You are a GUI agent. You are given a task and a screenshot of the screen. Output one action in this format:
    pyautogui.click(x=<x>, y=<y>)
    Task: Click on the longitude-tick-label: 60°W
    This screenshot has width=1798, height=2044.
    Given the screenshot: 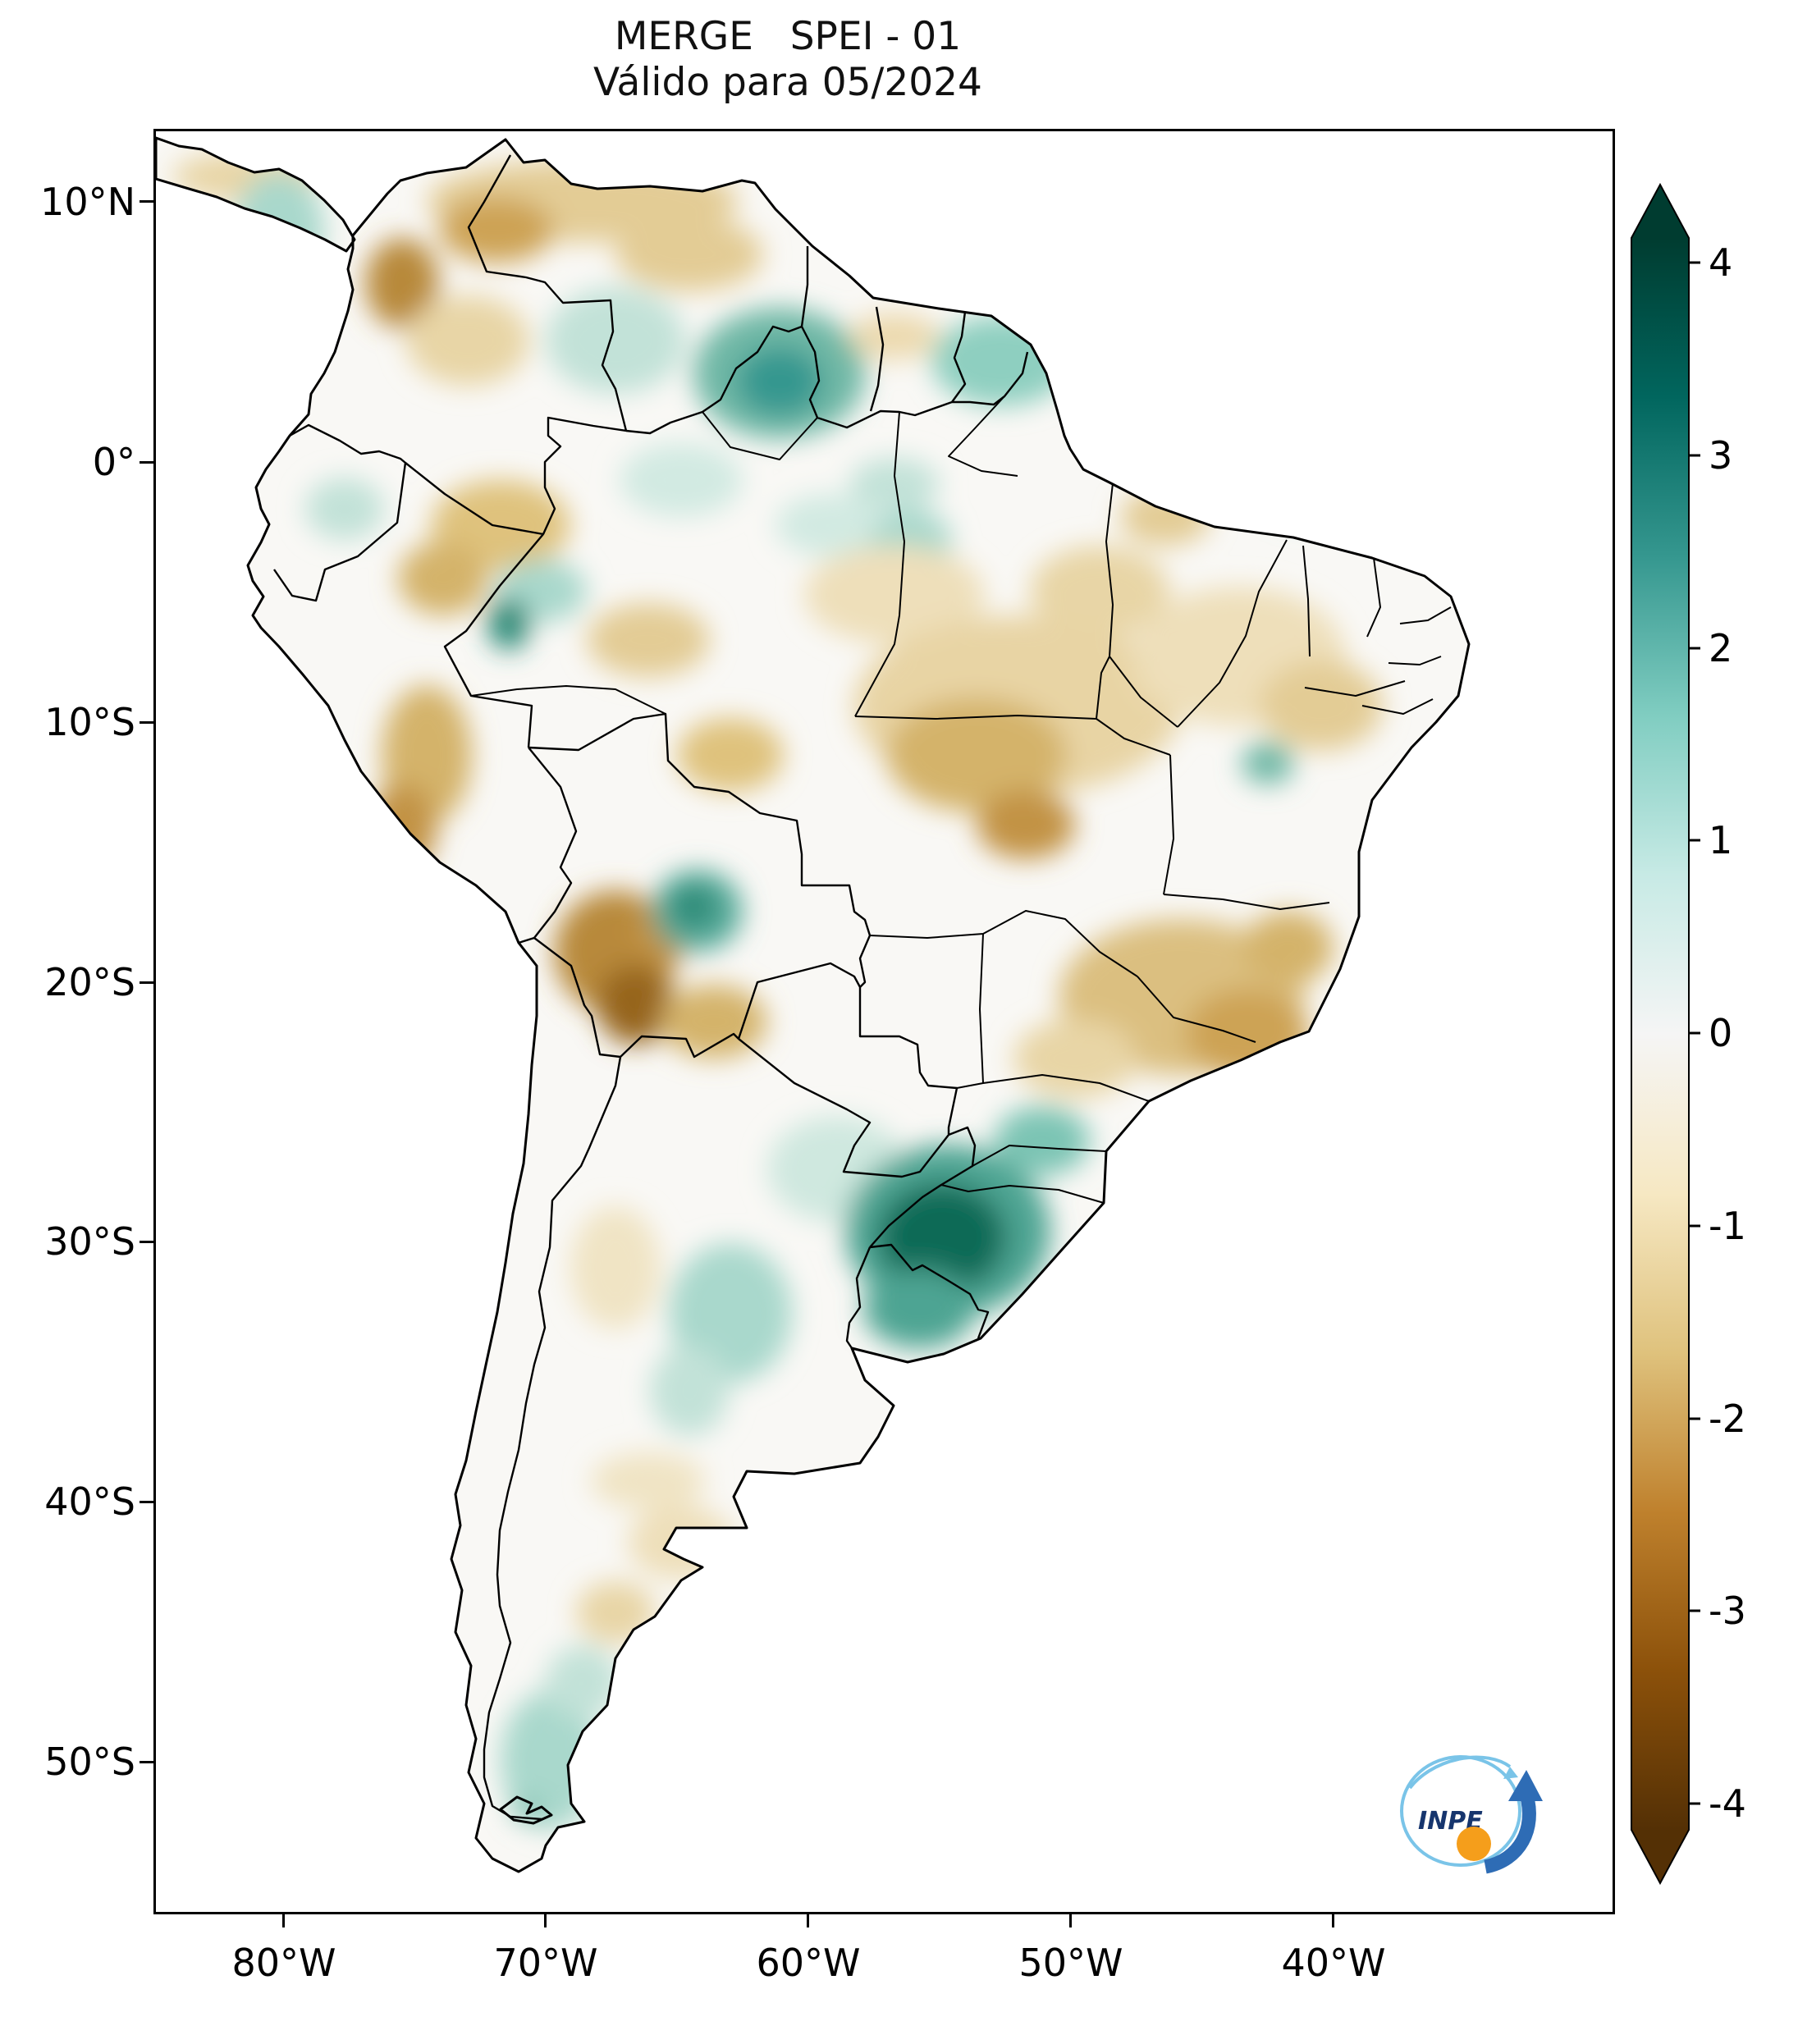 What is the action you would take?
    pyautogui.click(x=808, y=1963)
    